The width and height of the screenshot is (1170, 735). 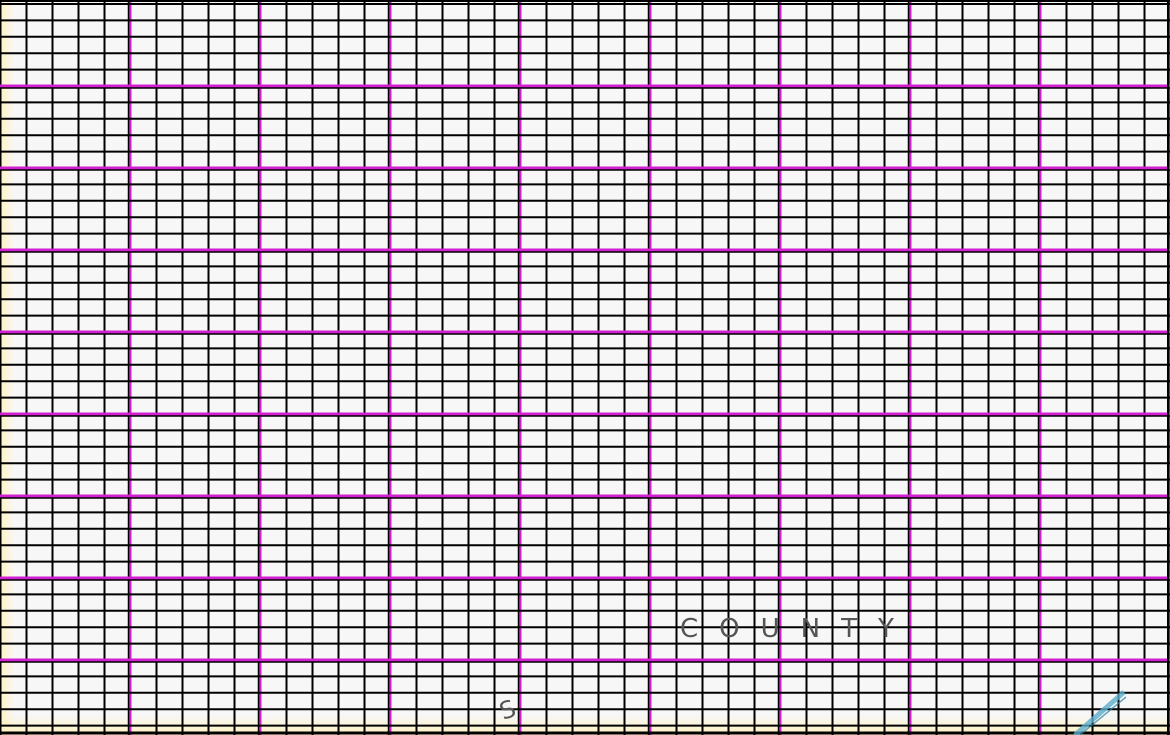 What do you see at coordinates (1103, 715) in the screenshot?
I see `water-stream-edge` at bounding box center [1103, 715].